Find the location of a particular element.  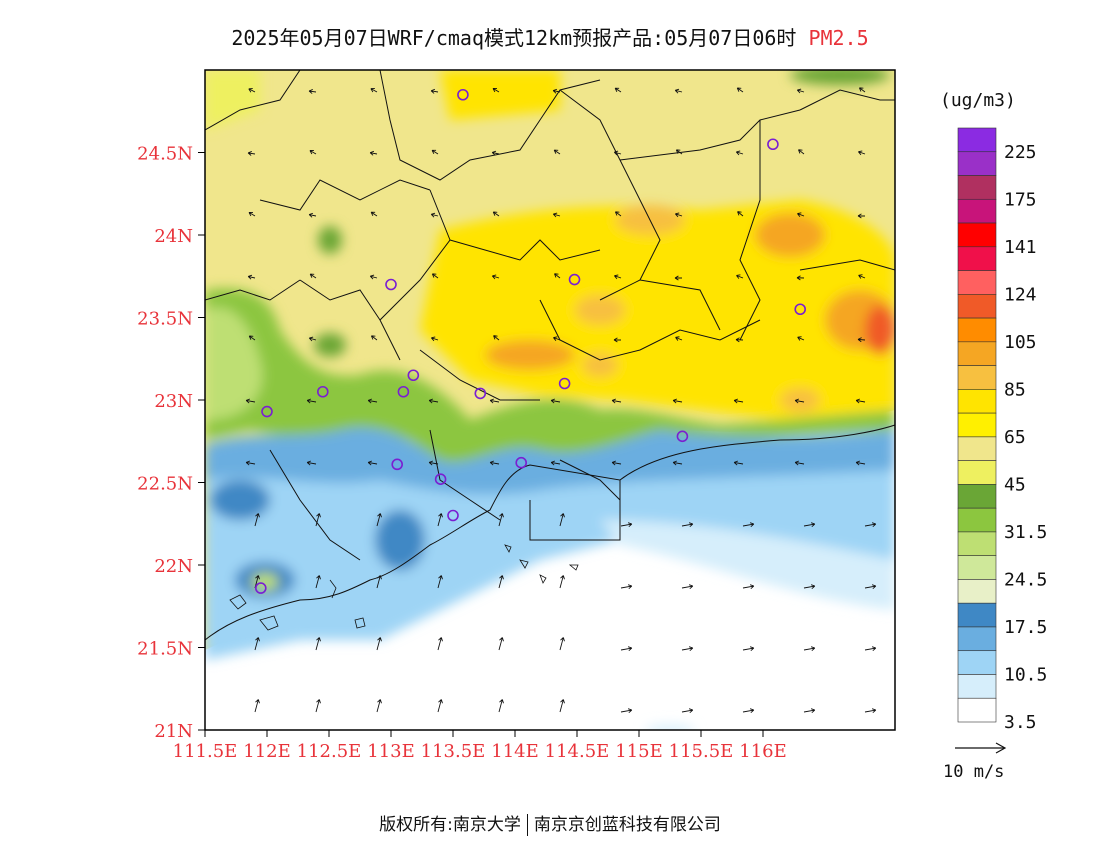

colorbar-label: 31.5 is located at coordinates (1025, 532).